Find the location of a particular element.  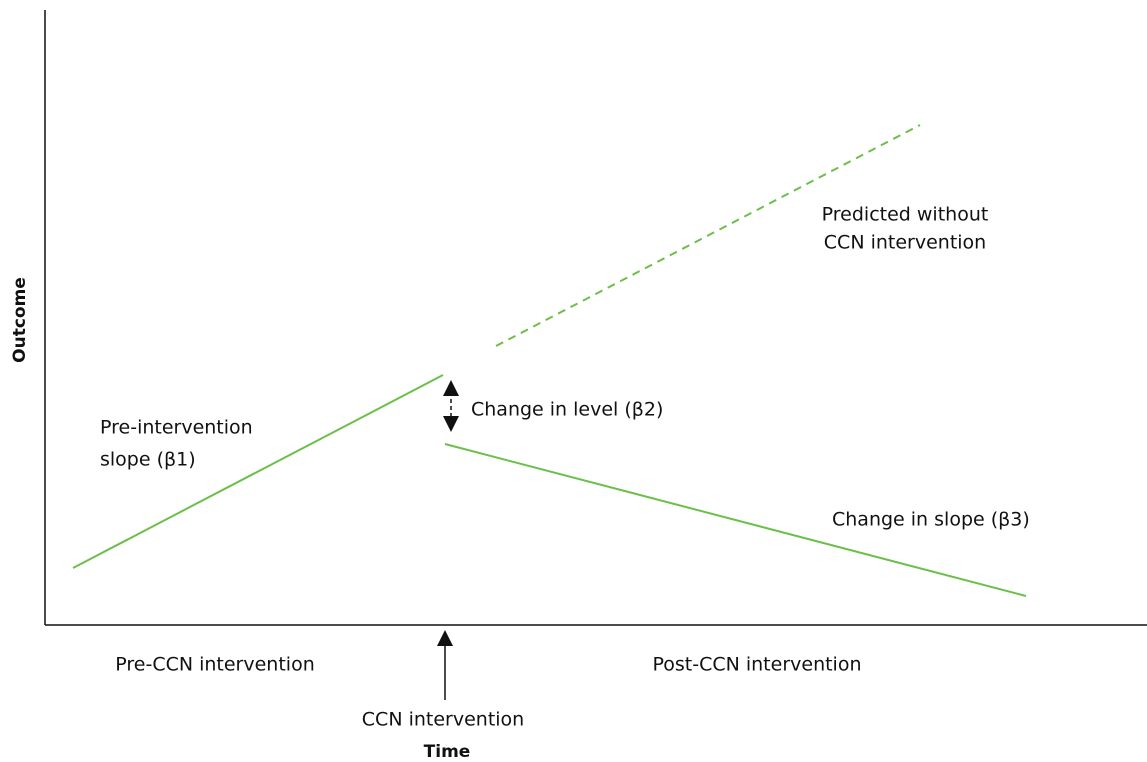

pre-period: Pre-CCN intervention is located at coordinates (215, 665).